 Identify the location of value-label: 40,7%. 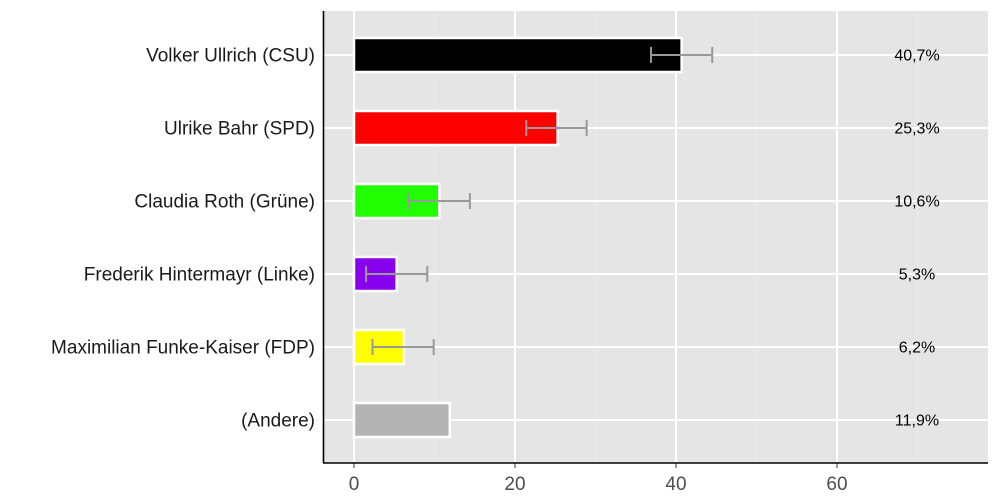
(916, 56).